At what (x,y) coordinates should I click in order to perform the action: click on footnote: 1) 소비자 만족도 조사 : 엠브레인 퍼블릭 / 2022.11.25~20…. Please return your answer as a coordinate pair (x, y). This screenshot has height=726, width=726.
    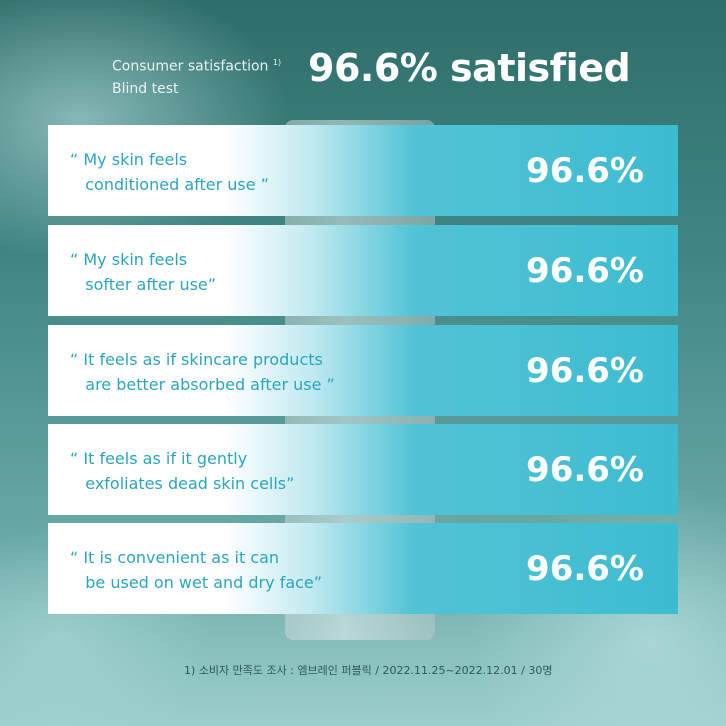
    Looking at the image, I should click on (368, 670).